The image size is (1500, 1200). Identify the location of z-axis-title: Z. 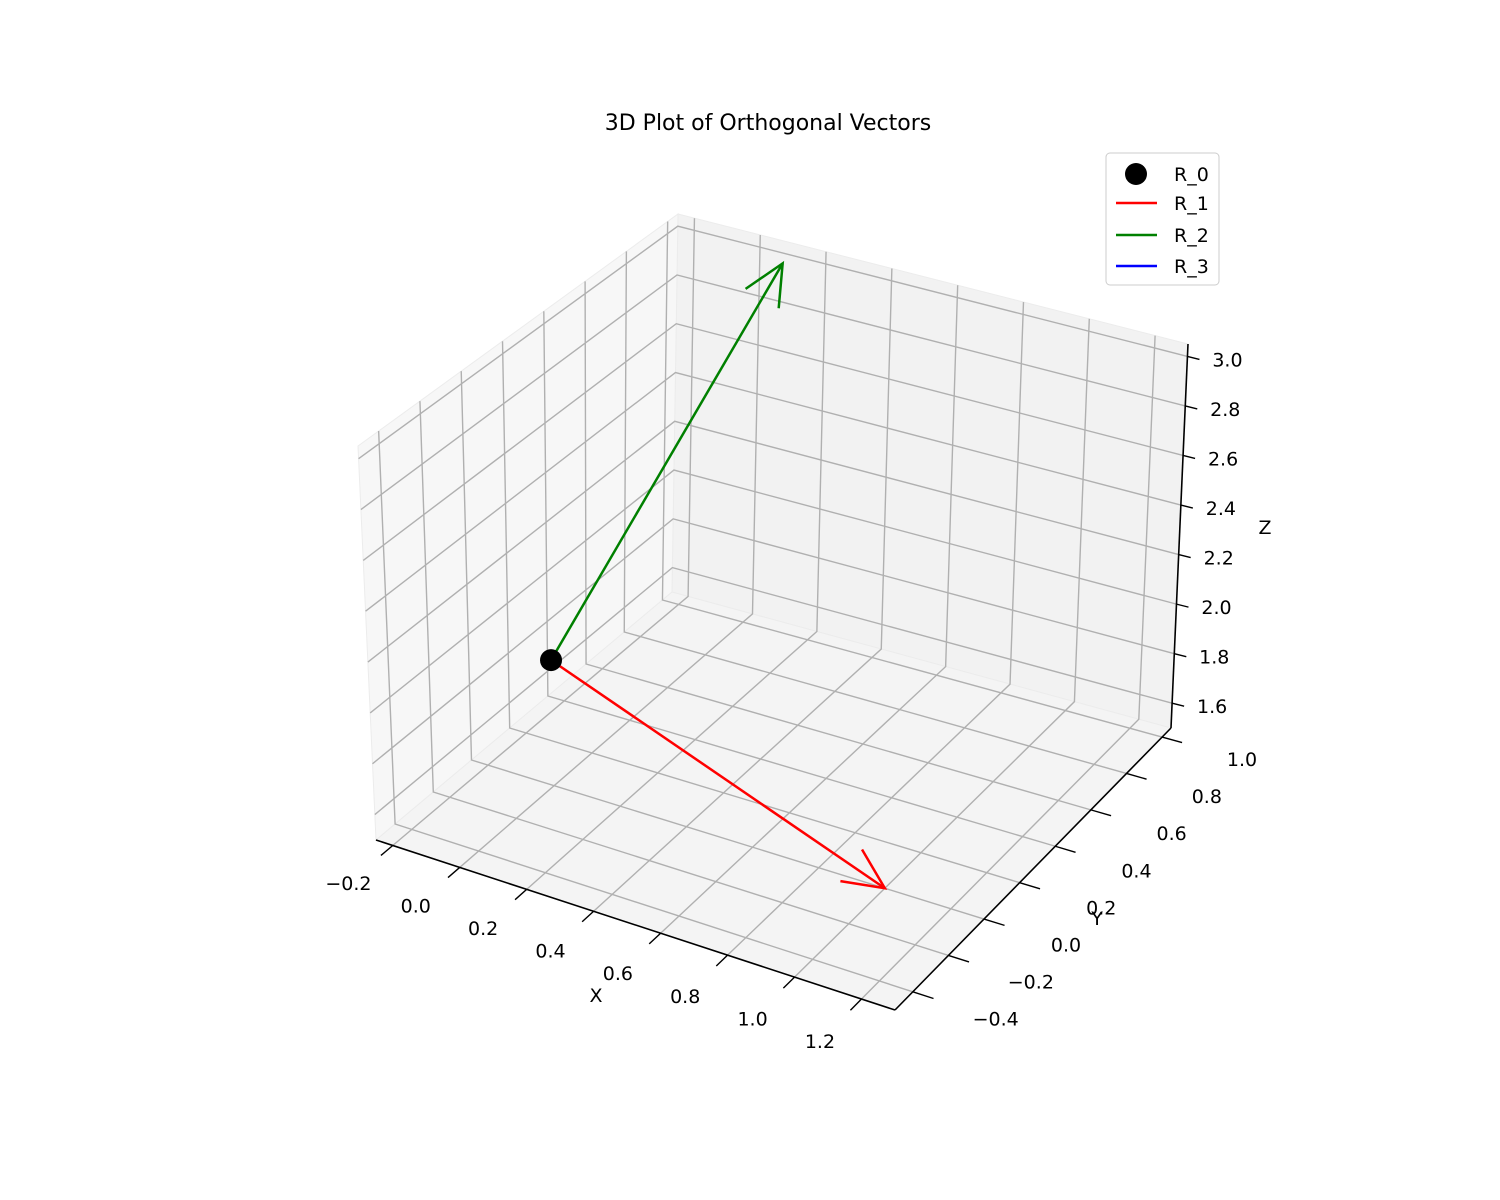
(1264, 528).